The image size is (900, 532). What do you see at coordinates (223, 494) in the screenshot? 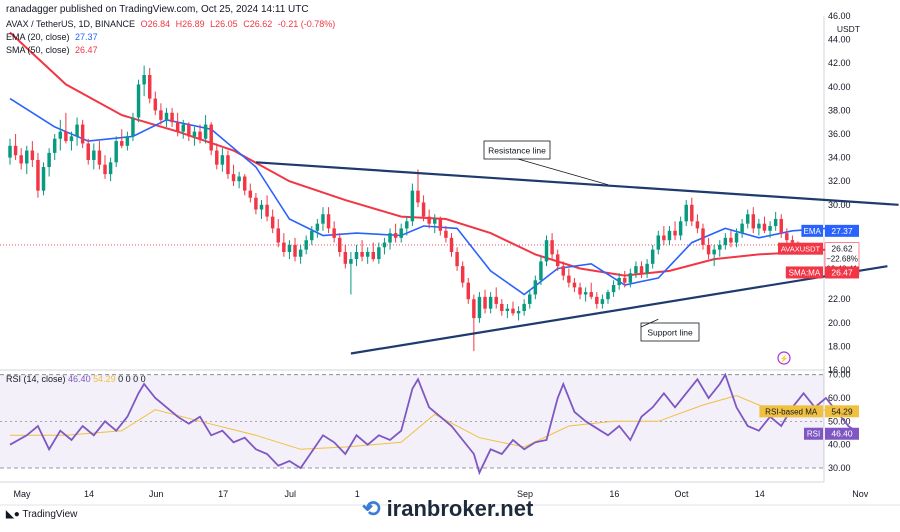
I see `time-tick-label: 17` at bounding box center [223, 494].